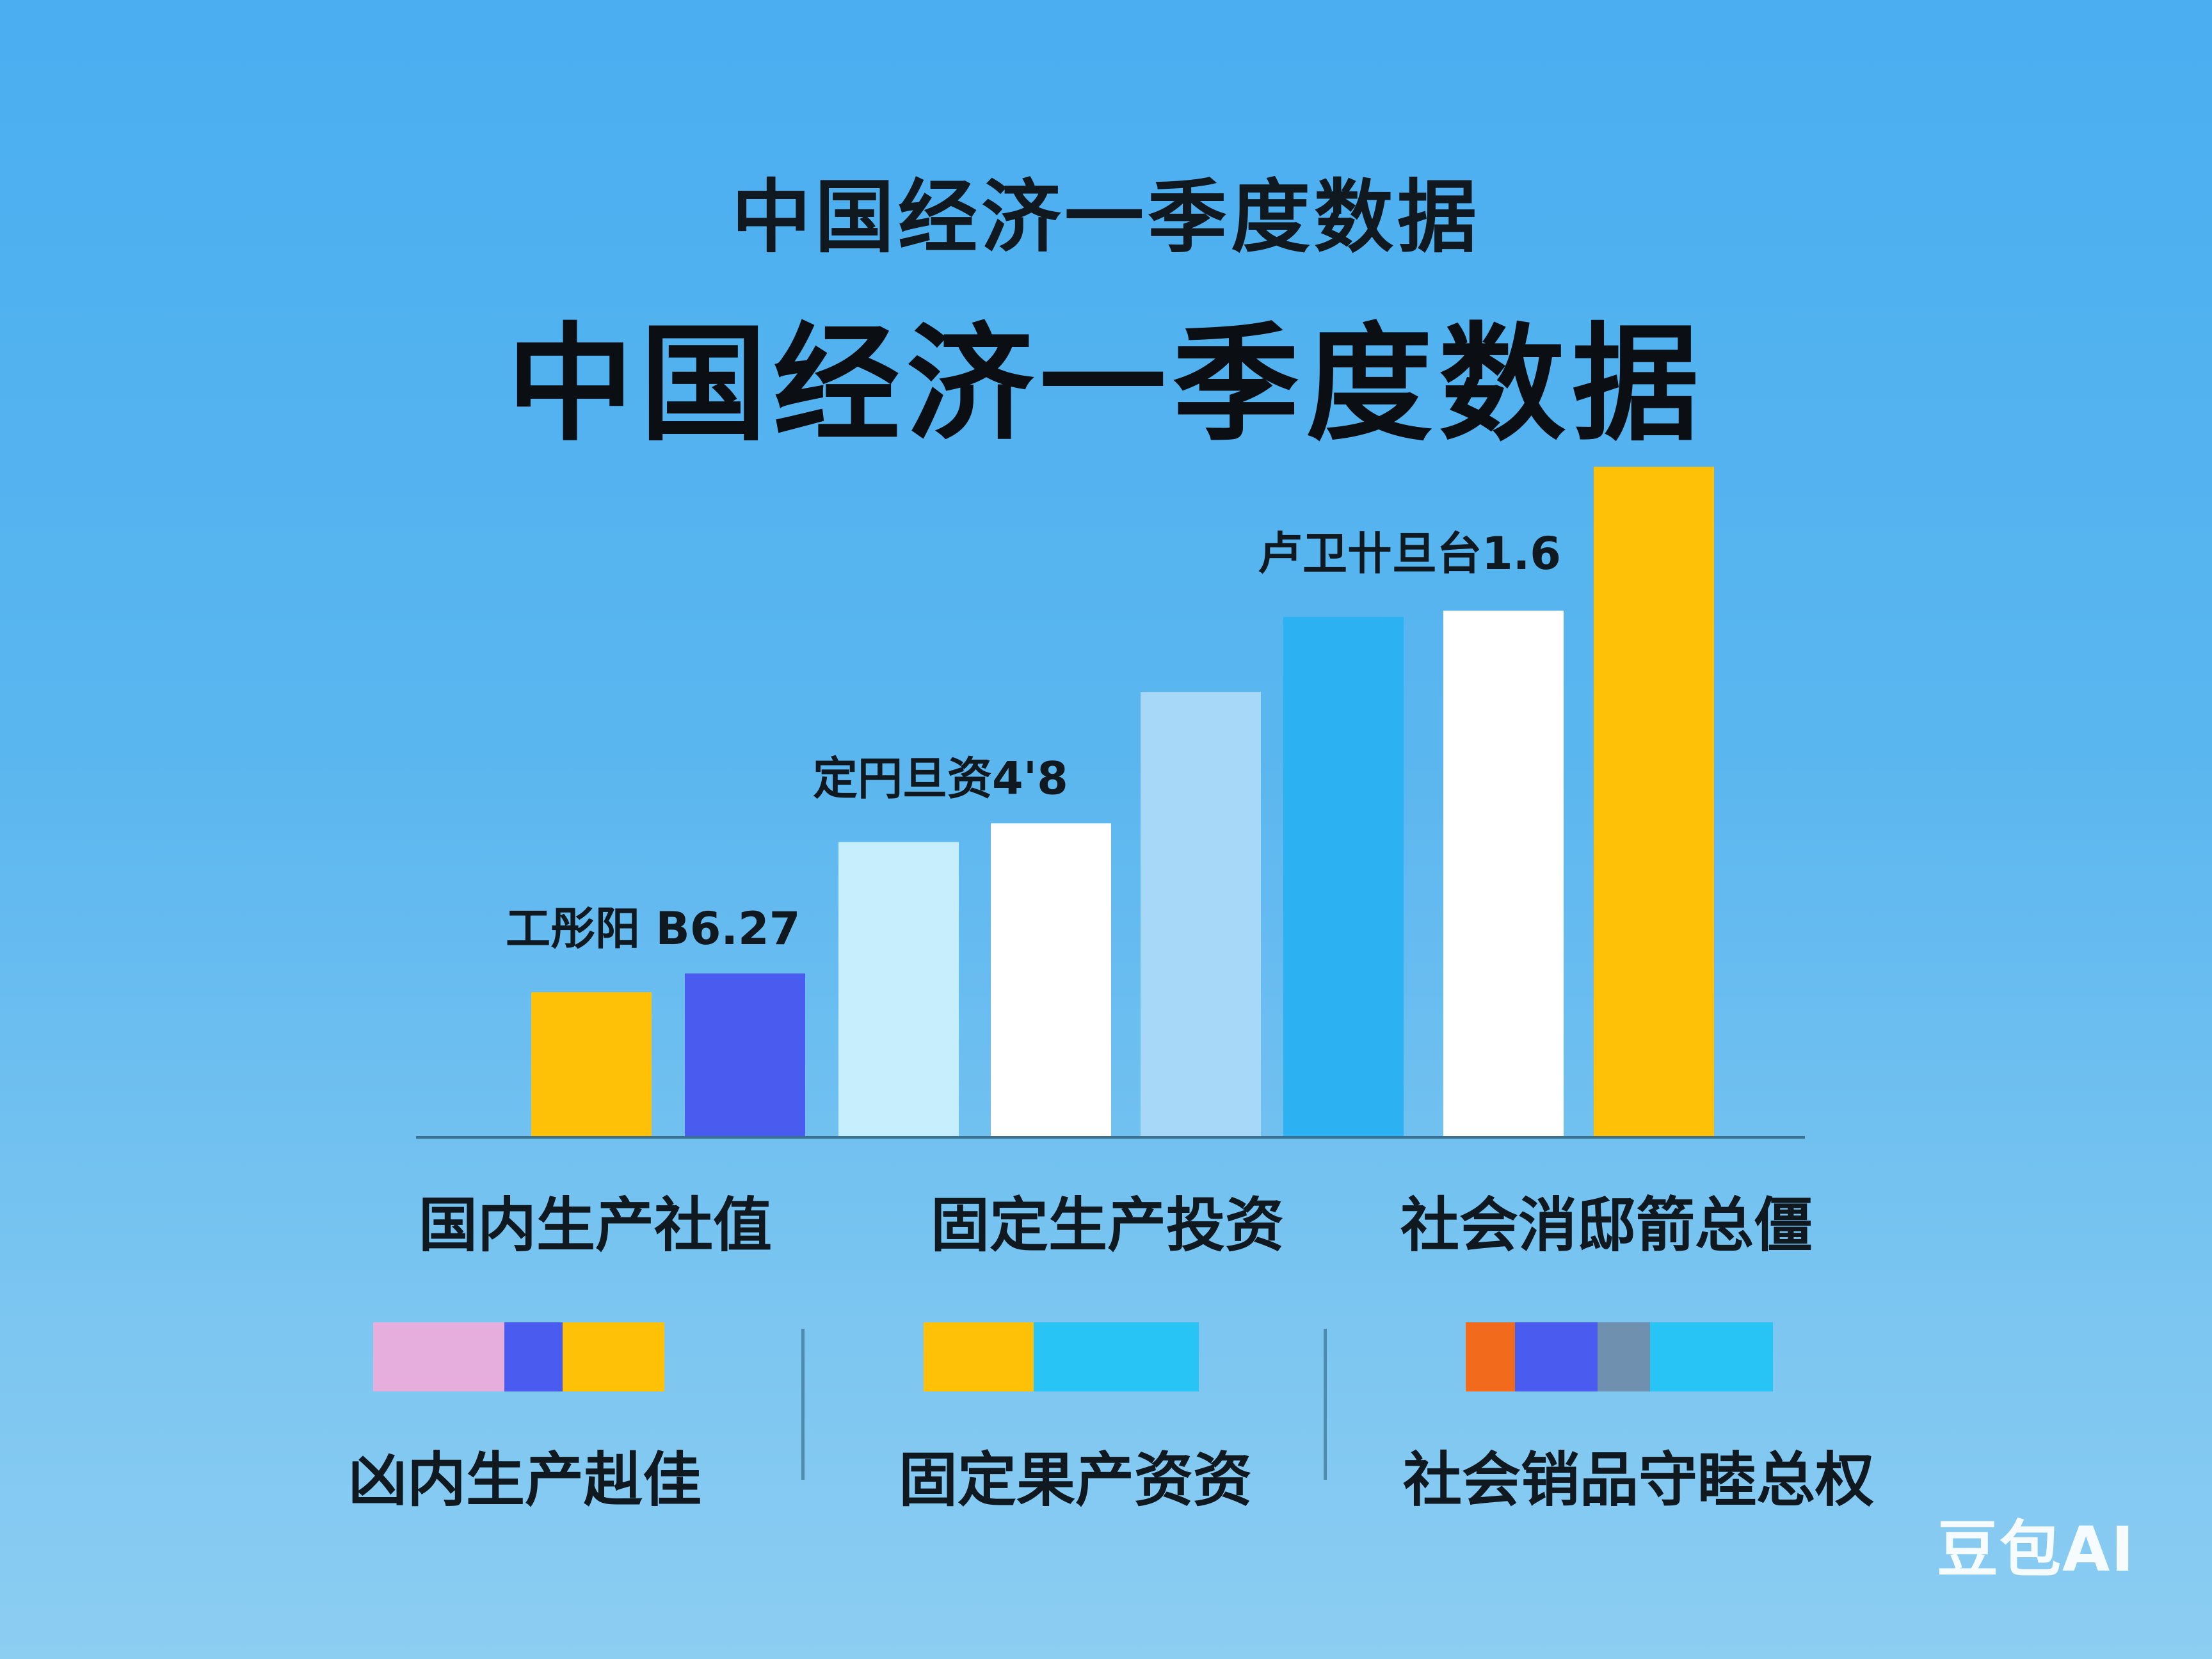 The width and height of the screenshot is (2212, 1659). I want to click on chart-subtitle: 中国经济一季度数据, so click(1105, 218).